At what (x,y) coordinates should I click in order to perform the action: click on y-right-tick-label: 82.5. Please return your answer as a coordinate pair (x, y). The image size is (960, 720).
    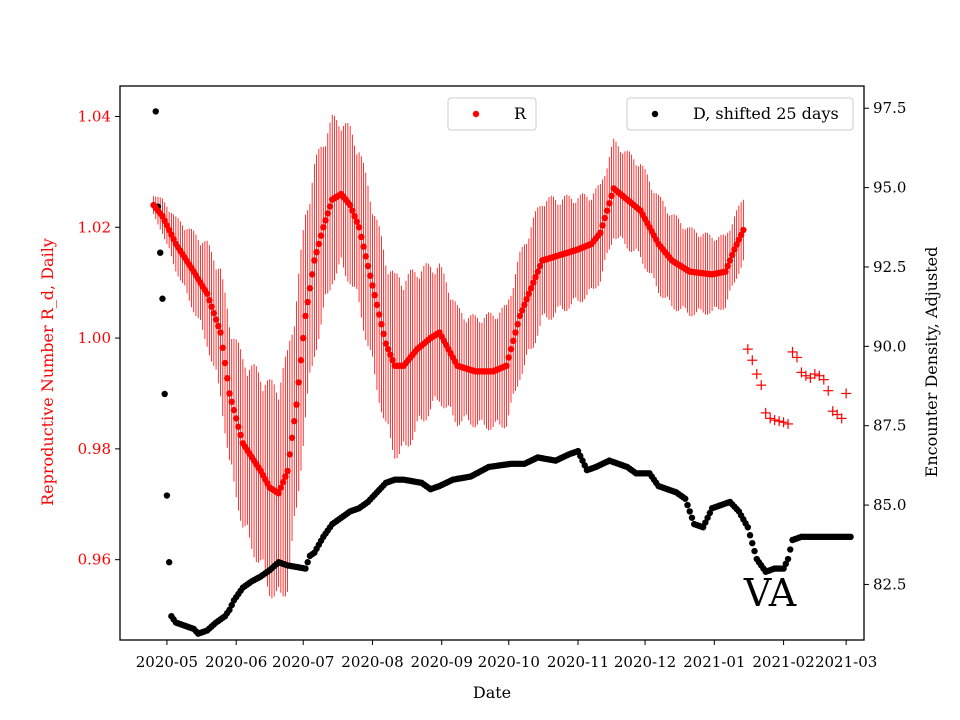
    Looking at the image, I should click on (889, 584).